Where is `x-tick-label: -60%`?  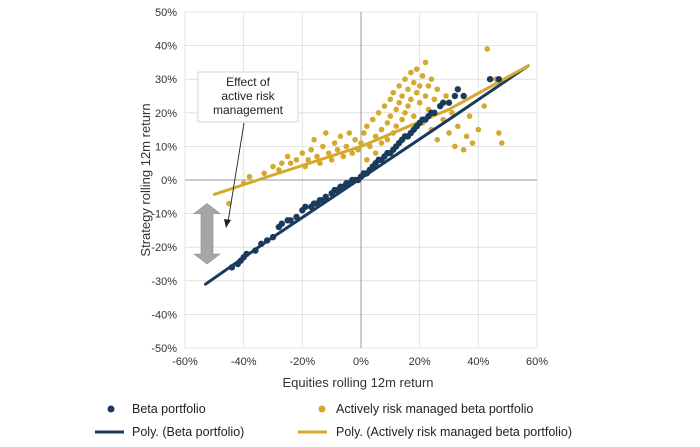 x-tick-label: -60% is located at coordinates (185, 362).